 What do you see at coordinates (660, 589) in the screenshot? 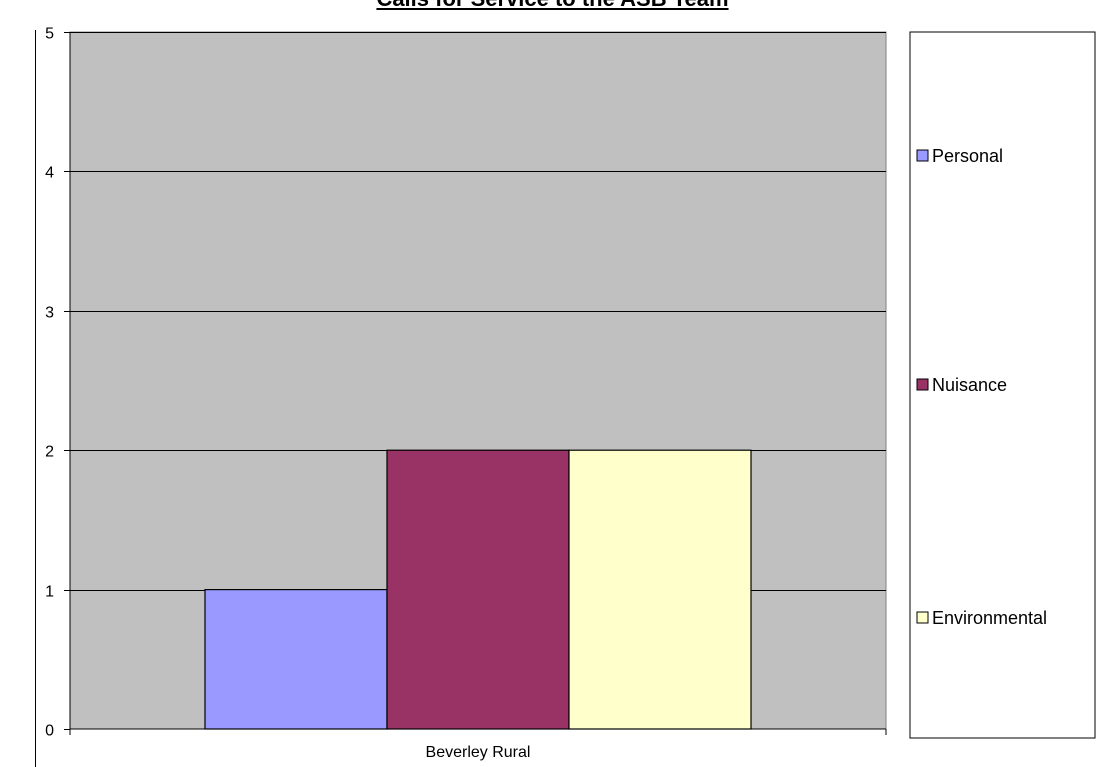
I see `bar-environmental` at bounding box center [660, 589].